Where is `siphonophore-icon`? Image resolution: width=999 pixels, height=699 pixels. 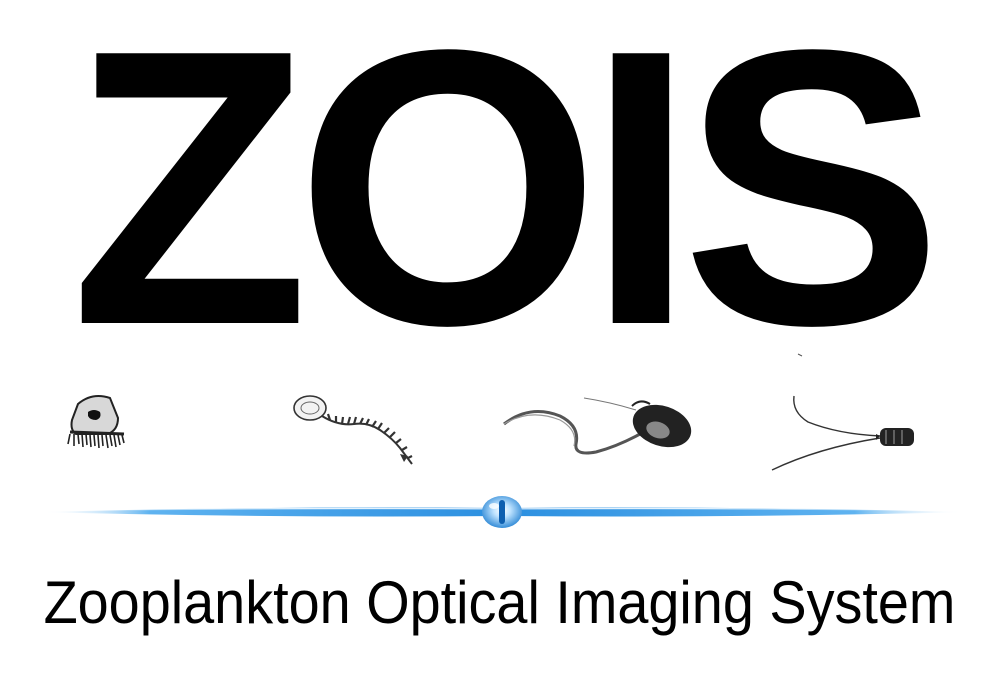
siphonophore-icon is located at coordinates (353, 430).